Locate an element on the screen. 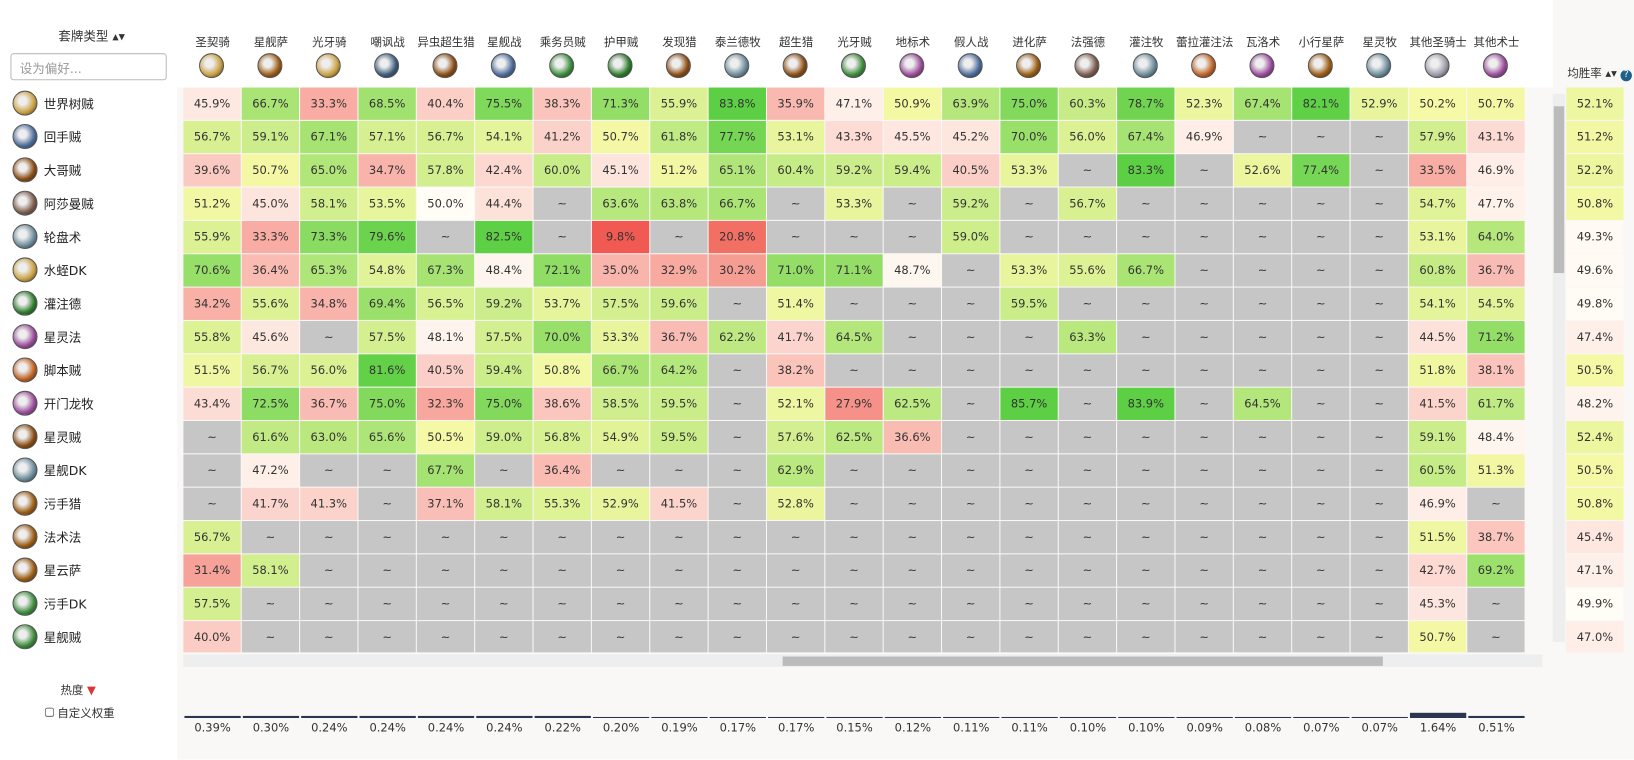 This screenshot has height=760, width=1634. matchup-cell: 43.3% is located at coordinates (854, 137).